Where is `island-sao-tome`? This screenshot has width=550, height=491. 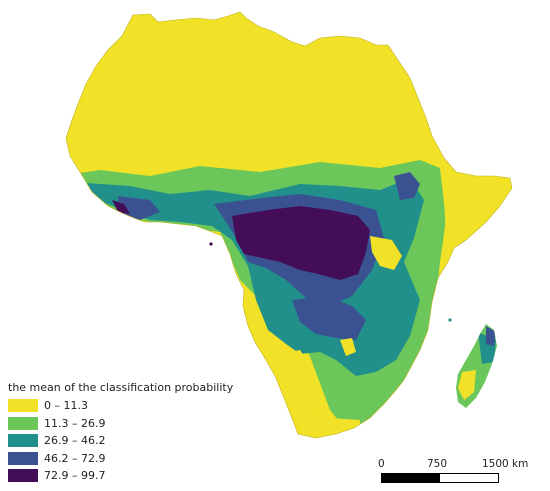
island-sao-tome is located at coordinates (211, 244).